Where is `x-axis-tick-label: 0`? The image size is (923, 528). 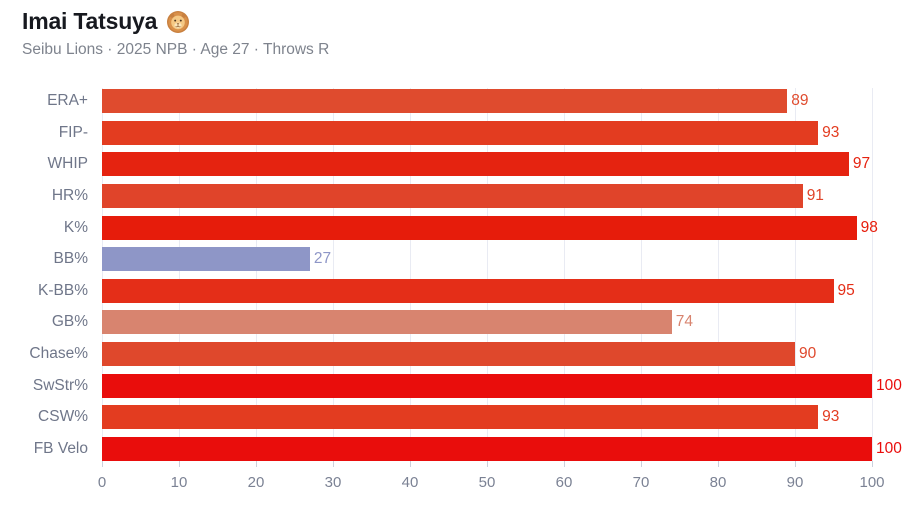 x-axis-tick-label: 0 is located at coordinates (102, 482).